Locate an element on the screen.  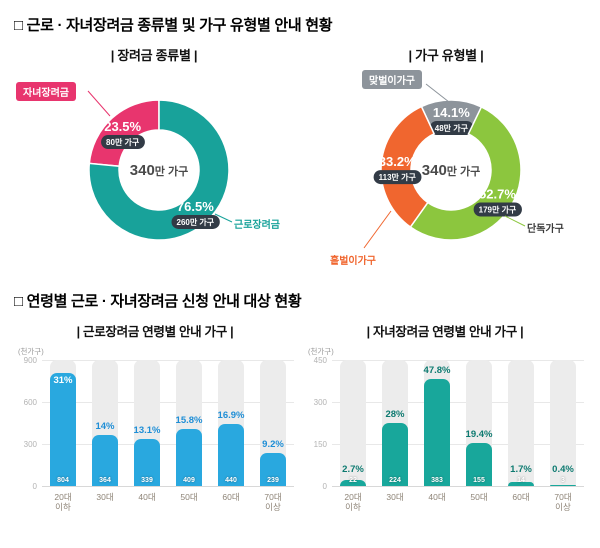
bar-track: 14% 364 is located at coordinates (105, 423).